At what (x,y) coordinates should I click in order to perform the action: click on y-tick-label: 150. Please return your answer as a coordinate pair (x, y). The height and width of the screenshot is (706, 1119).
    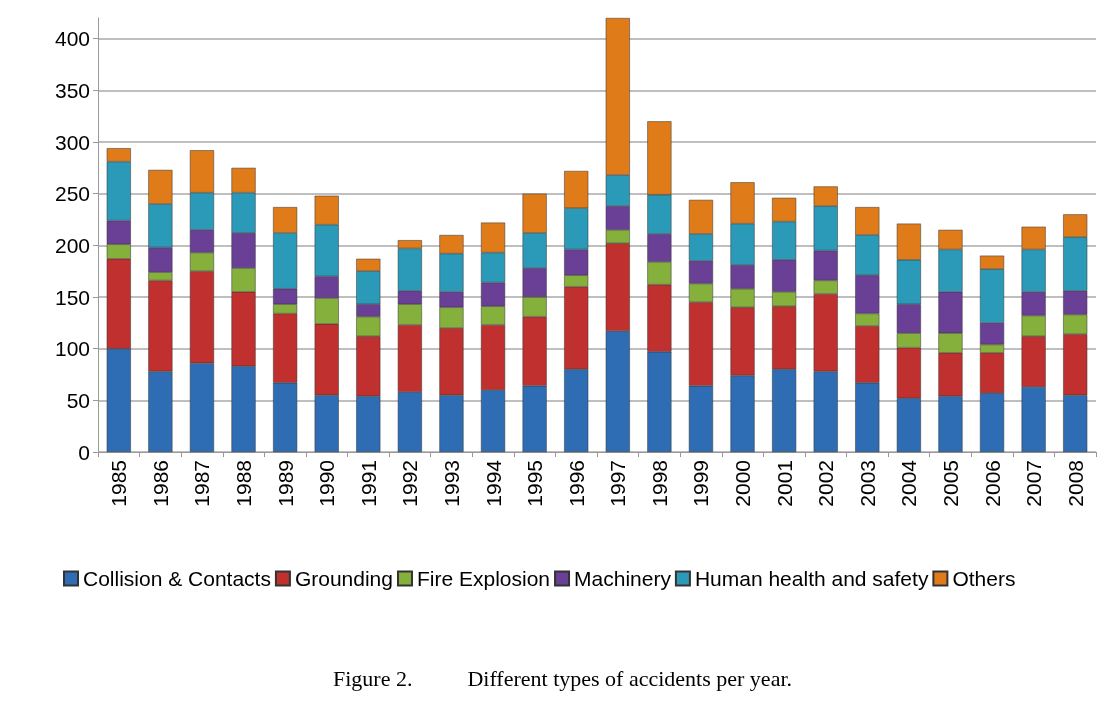
    Looking at the image, I should click on (72, 297).